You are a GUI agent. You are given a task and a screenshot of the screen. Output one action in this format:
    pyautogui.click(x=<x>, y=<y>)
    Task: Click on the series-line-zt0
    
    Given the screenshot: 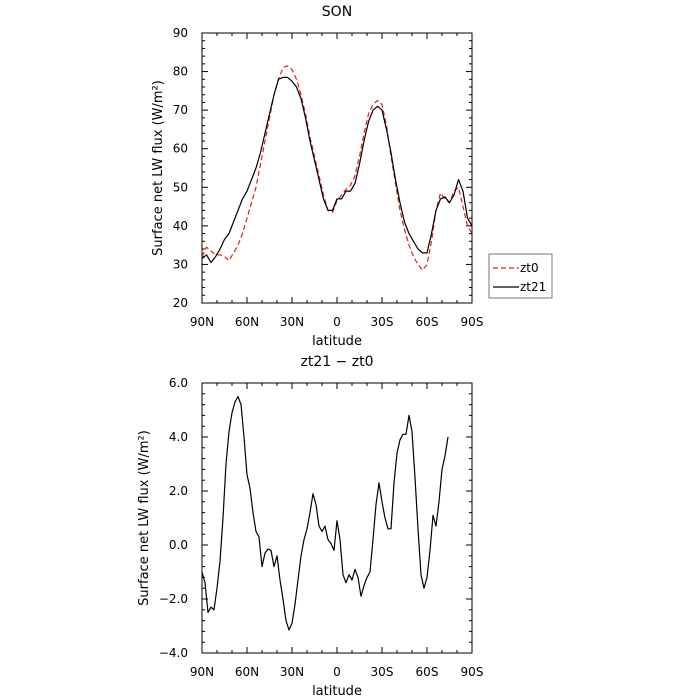 What is the action you would take?
    pyautogui.click(x=337, y=168)
    